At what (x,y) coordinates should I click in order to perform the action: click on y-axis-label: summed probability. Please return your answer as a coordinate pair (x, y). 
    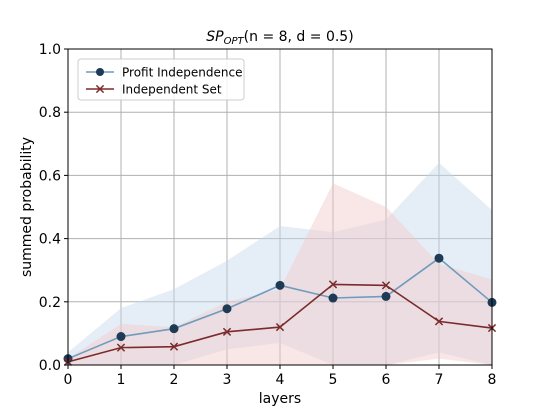
    Looking at the image, I should click on (27, 207).